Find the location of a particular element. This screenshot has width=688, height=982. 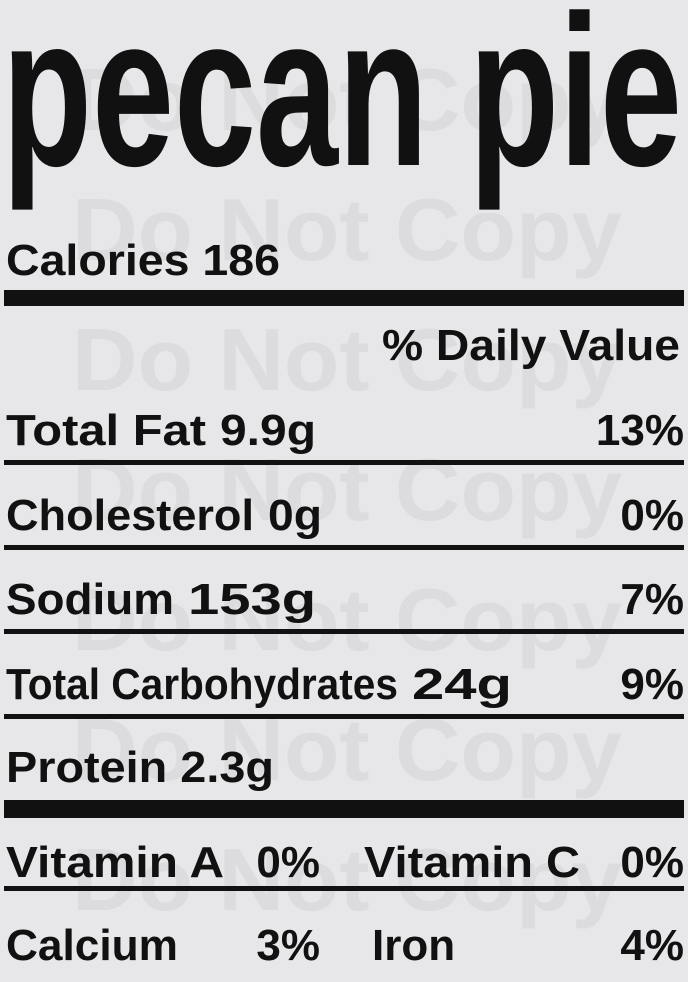

protein: Protein 2.3g is located at coordinates (140, 767).